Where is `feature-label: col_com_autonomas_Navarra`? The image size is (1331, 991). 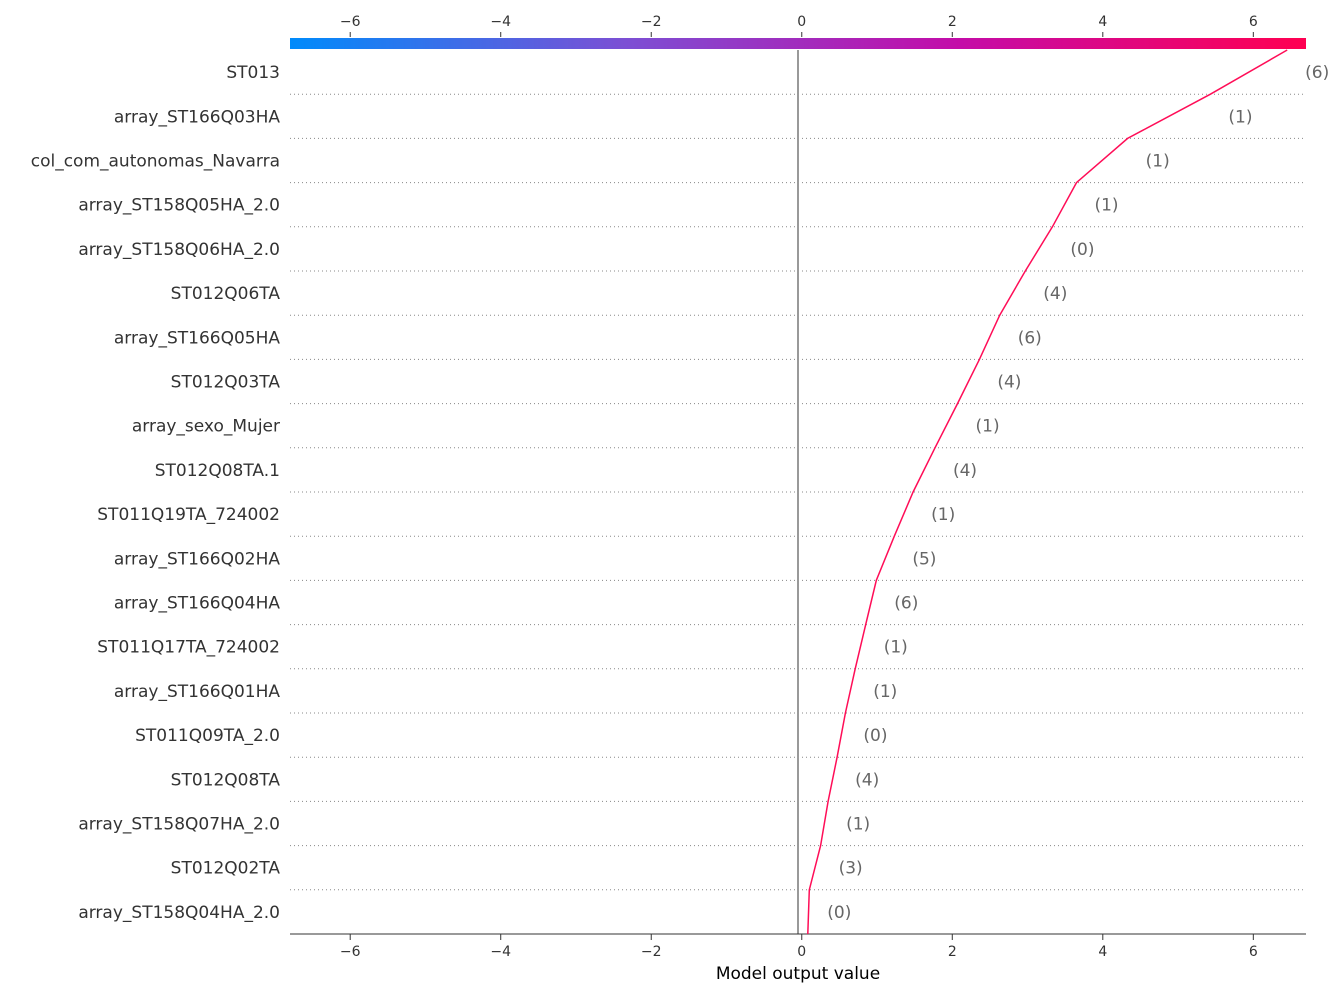 feature-label: col_com_autonomas_Navarra is located at coordinates (155, 162).